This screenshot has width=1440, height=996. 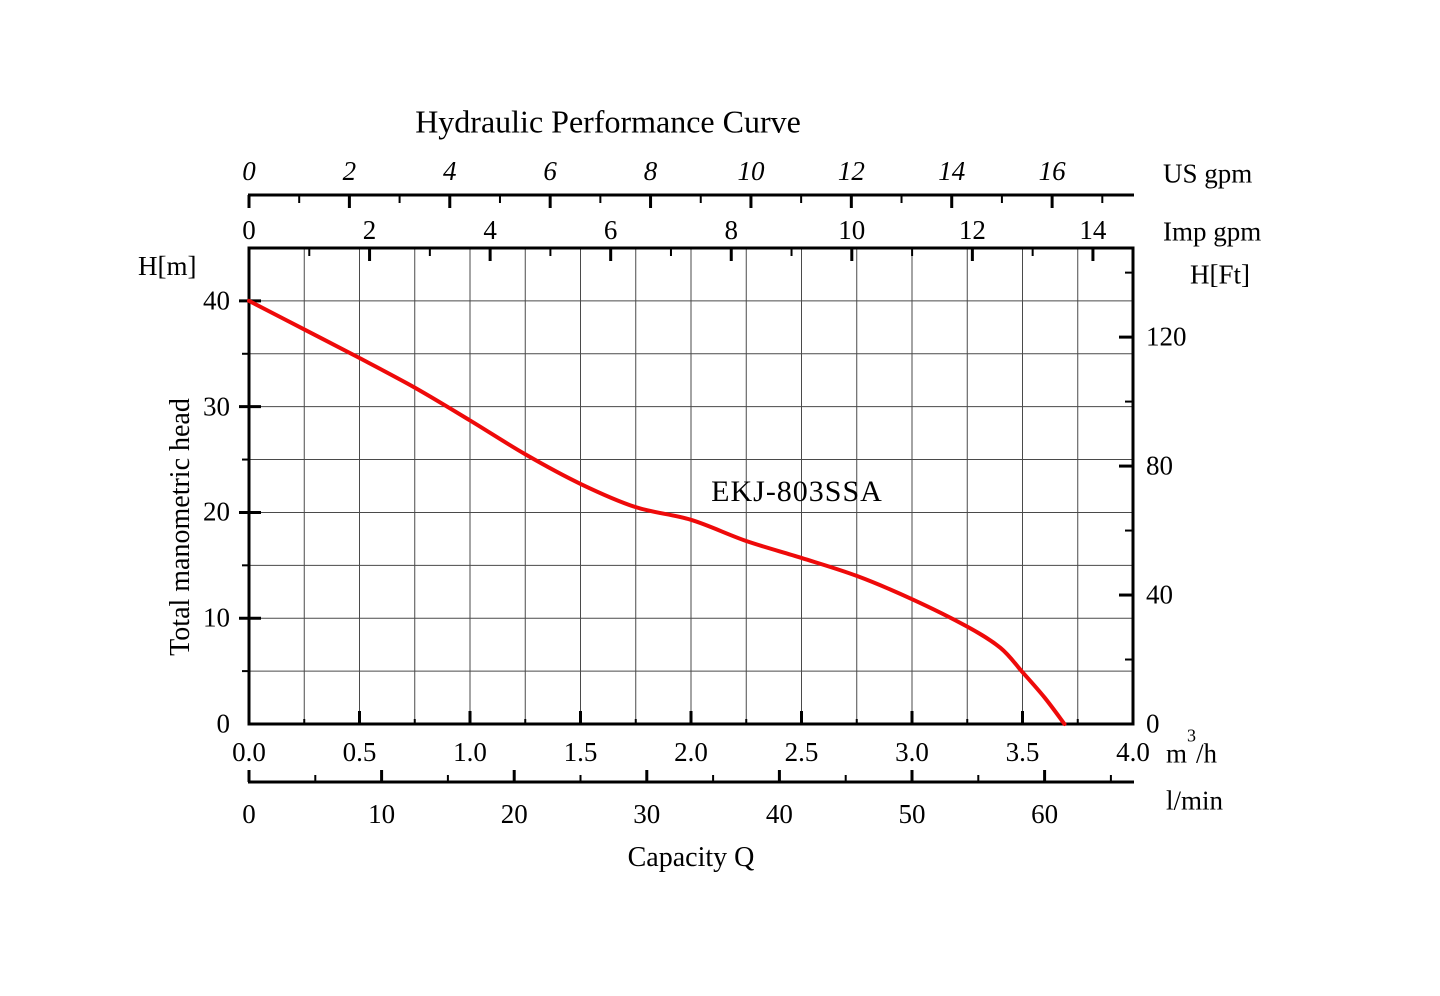 I want to click on h-ft-tick-label: 120, so click(x=1166, y=336).